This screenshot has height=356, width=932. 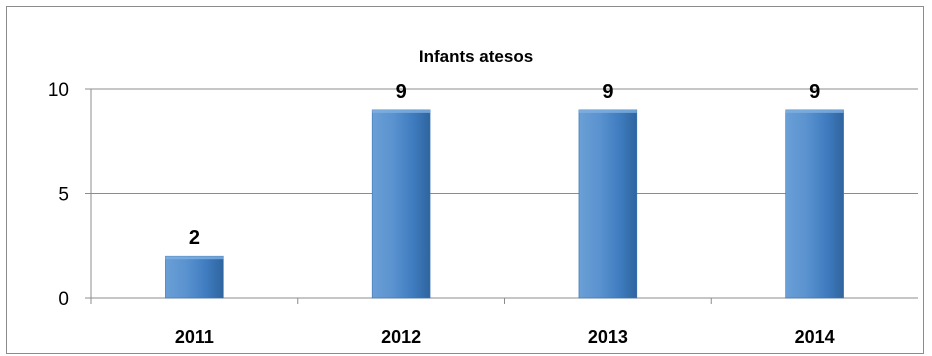 What do you see at coordinates (63, 299) in the screenshot?
I see `y-tick-label: 0` at bounding box center [63, 299].